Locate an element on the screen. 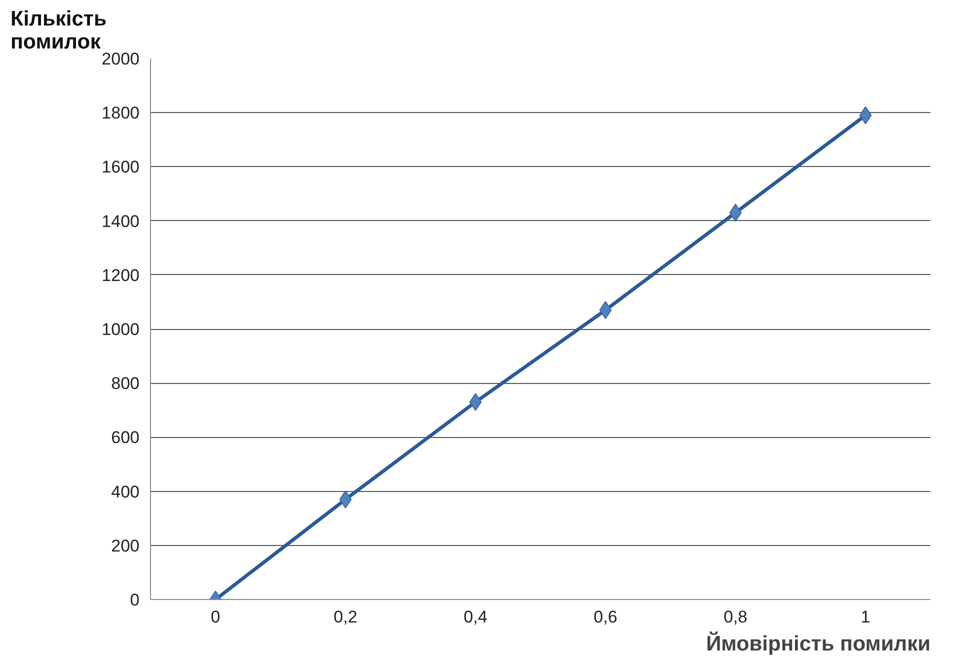 The height and width of the screenshot is (669, 956). x-axis-title: Ймовірність помилки is located at coordinates (818, 643).